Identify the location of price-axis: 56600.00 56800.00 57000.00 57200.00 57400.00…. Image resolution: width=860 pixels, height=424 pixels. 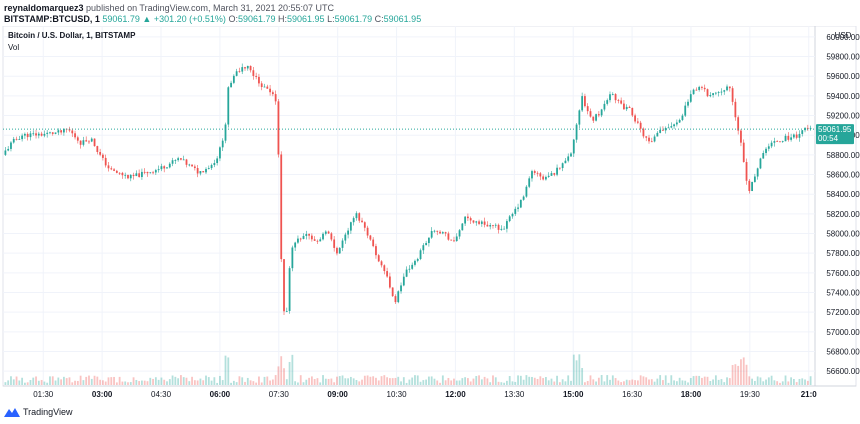
(843, 204).